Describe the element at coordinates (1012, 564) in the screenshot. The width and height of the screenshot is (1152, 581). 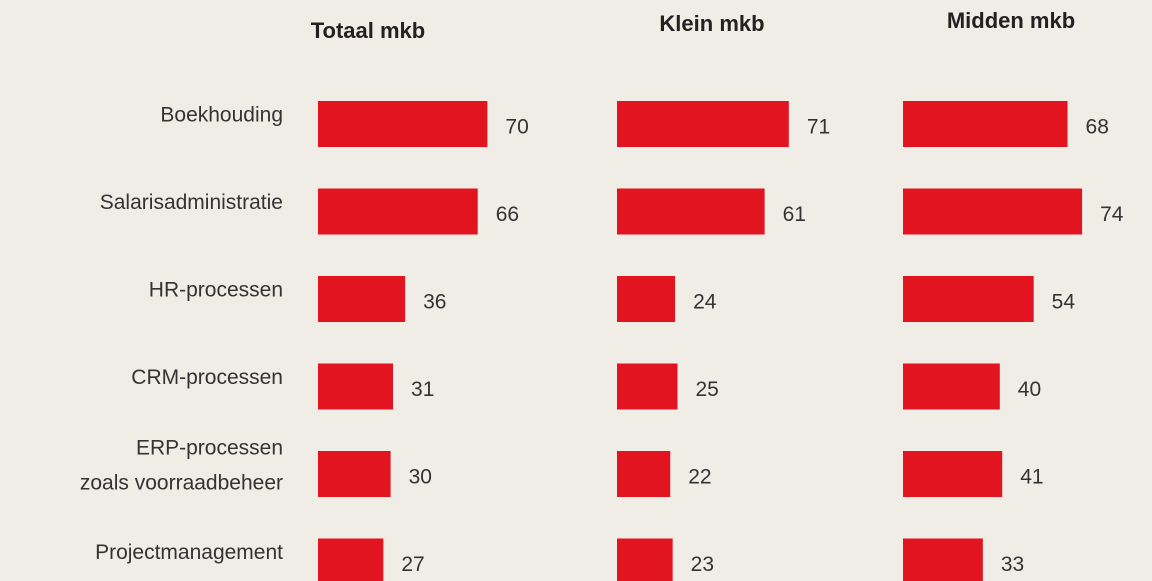
I see `value-label: 33` at that location.